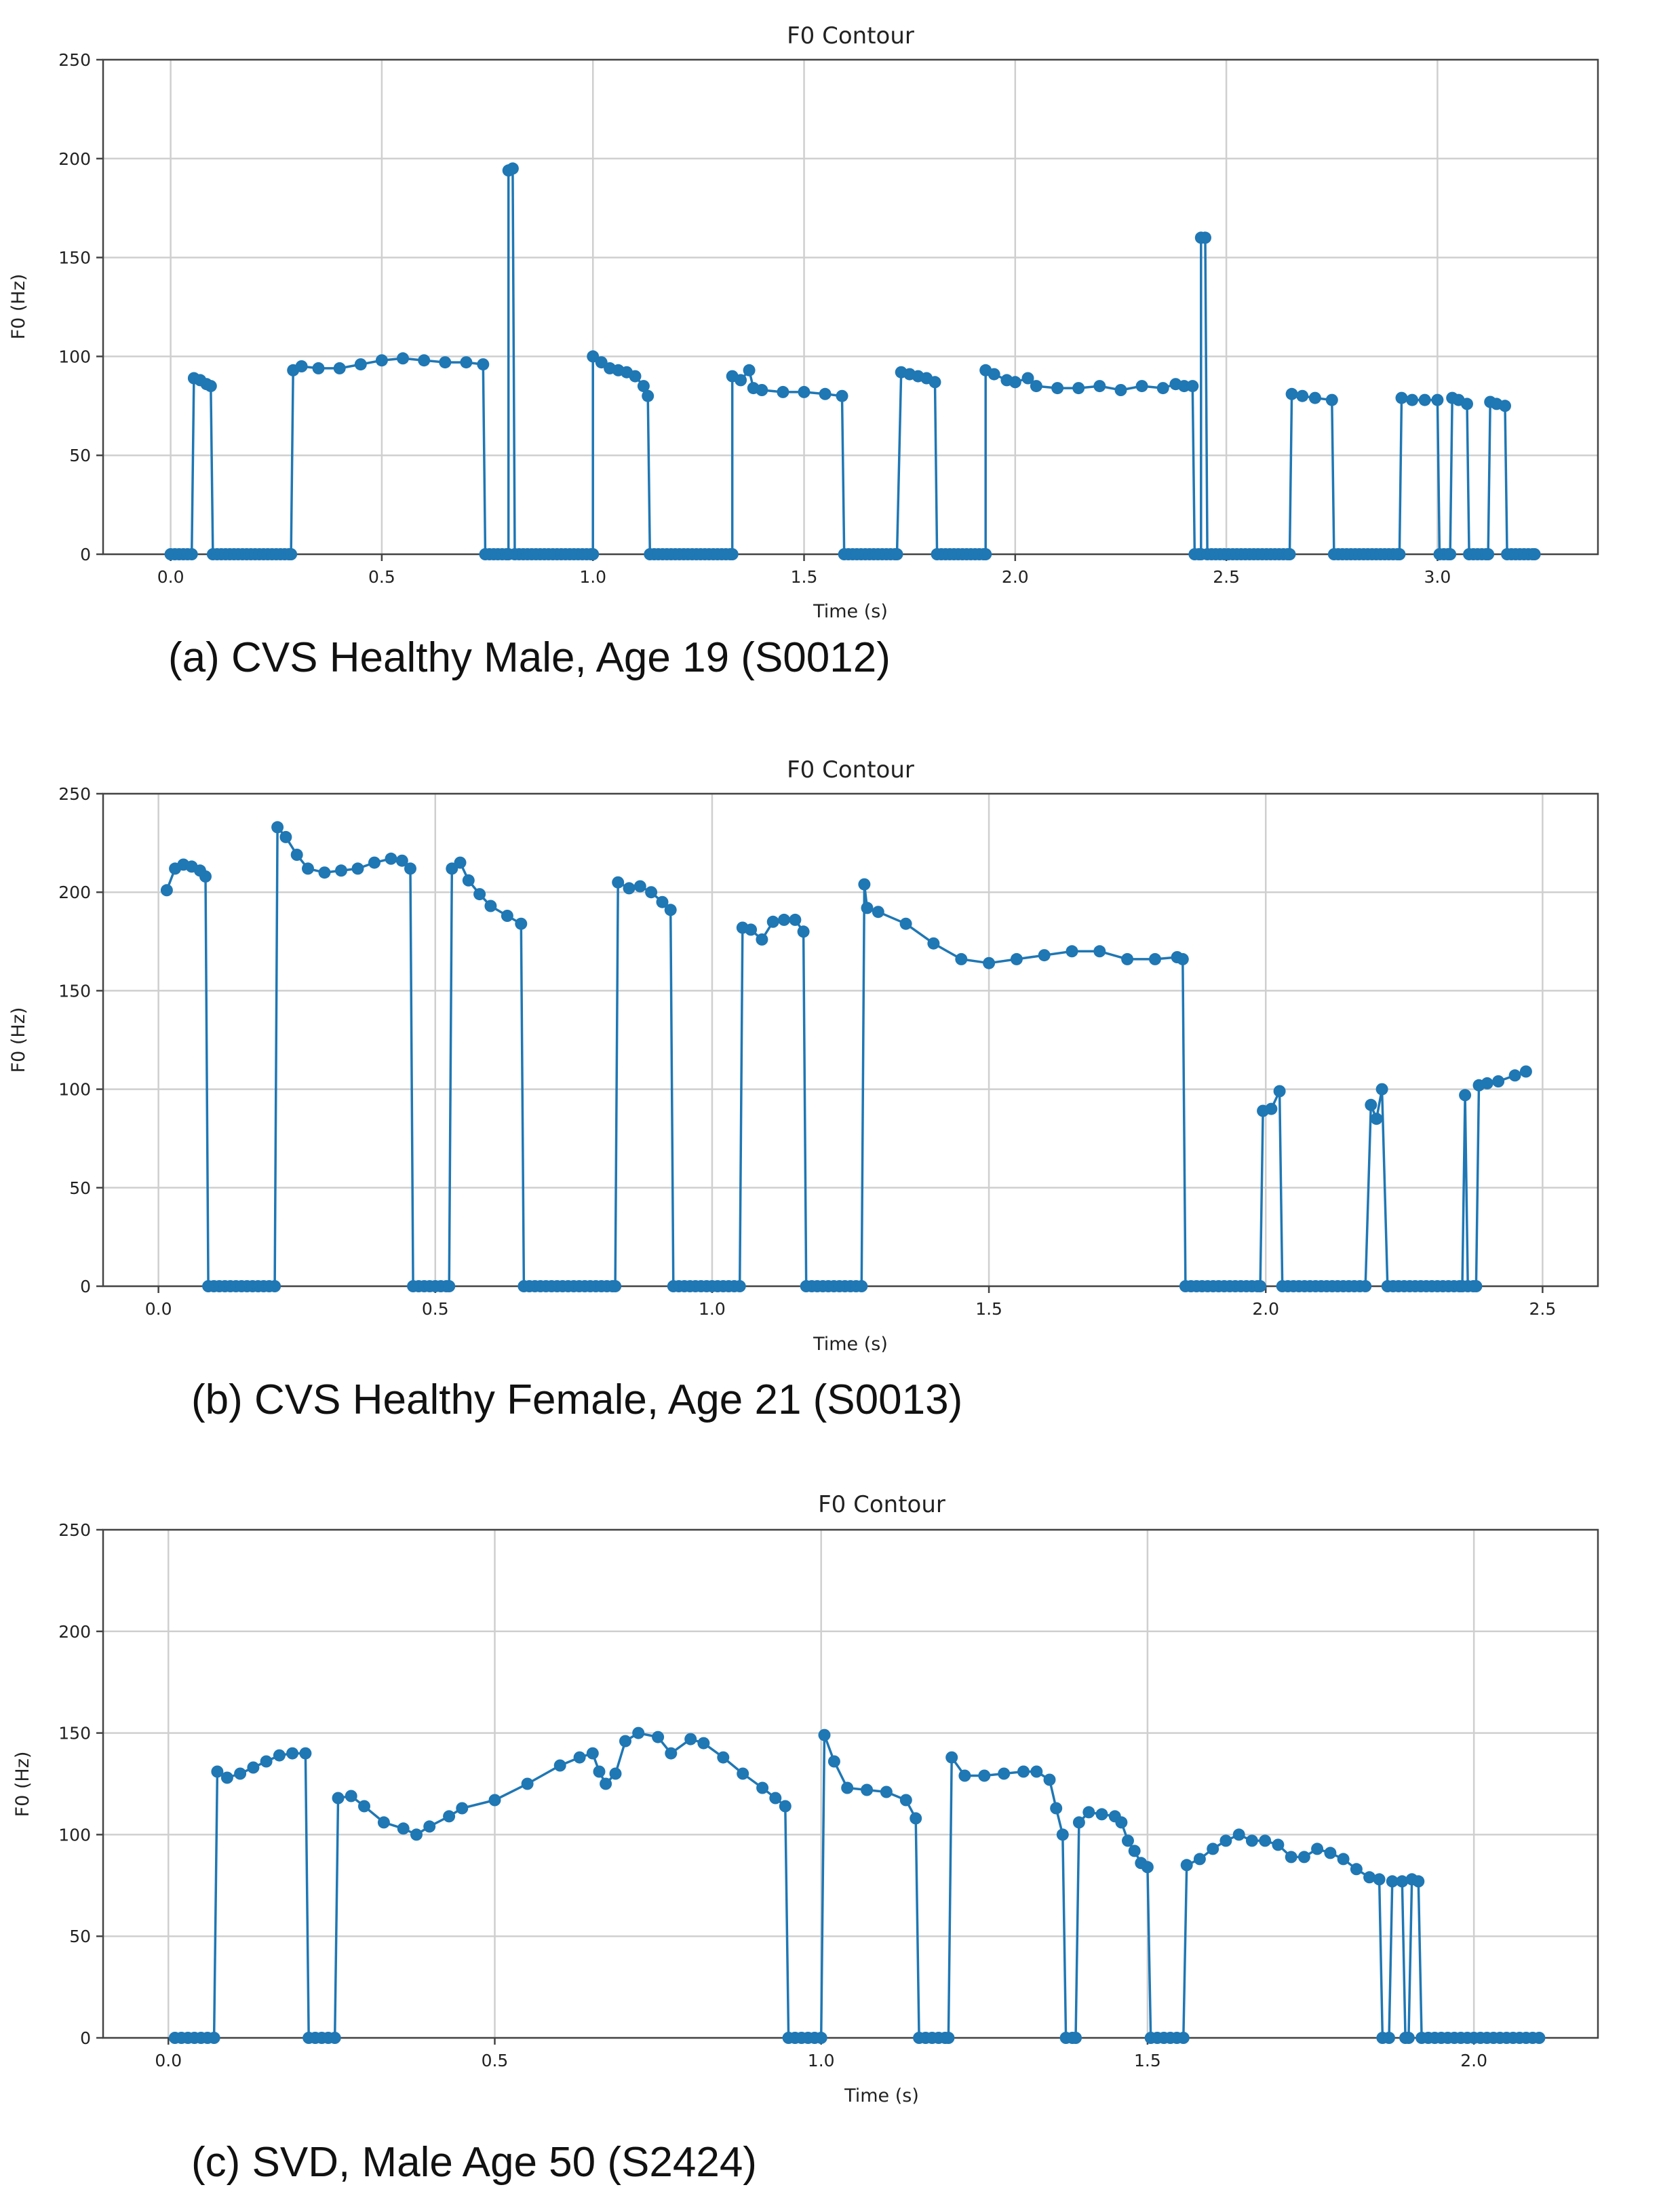  Describe the element at coordinates (75, 1530) in the screenshot. I see `y-tick-label-c-5: 250` at that location.